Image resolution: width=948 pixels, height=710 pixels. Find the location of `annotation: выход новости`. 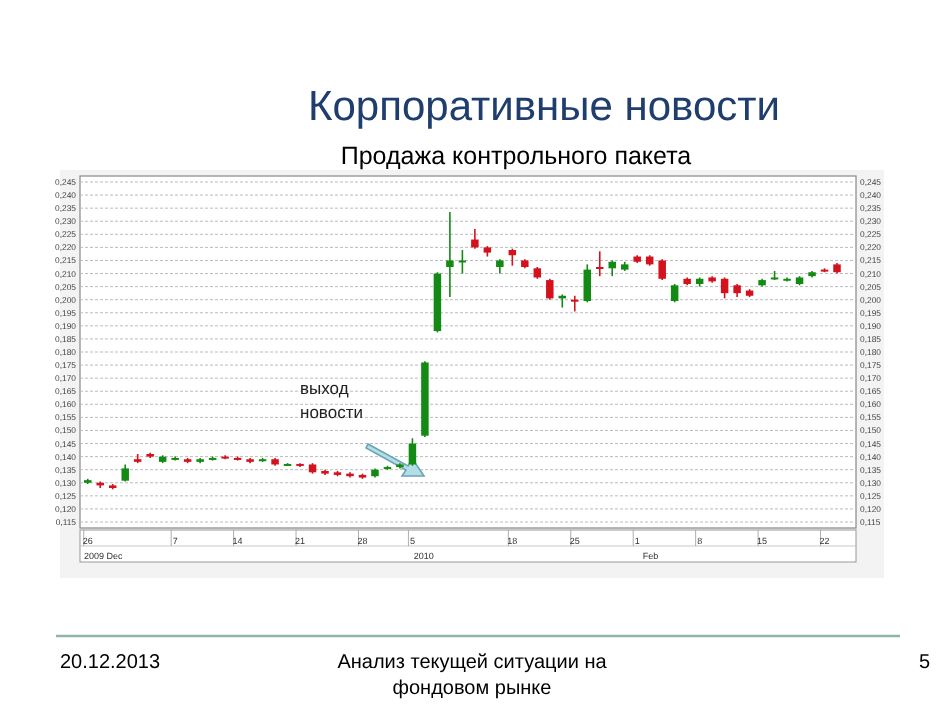

annotation: выход новости is located at coordinates (332, 400).